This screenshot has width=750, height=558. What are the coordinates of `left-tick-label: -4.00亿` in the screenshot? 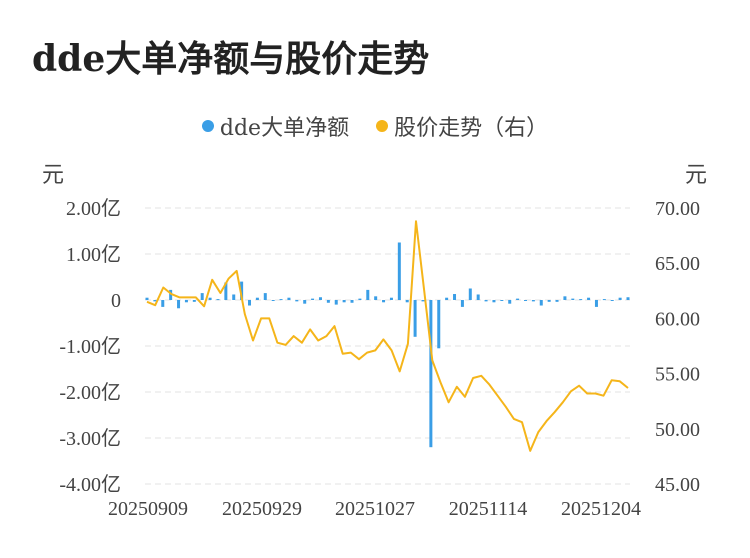 It's located at (90, 484).